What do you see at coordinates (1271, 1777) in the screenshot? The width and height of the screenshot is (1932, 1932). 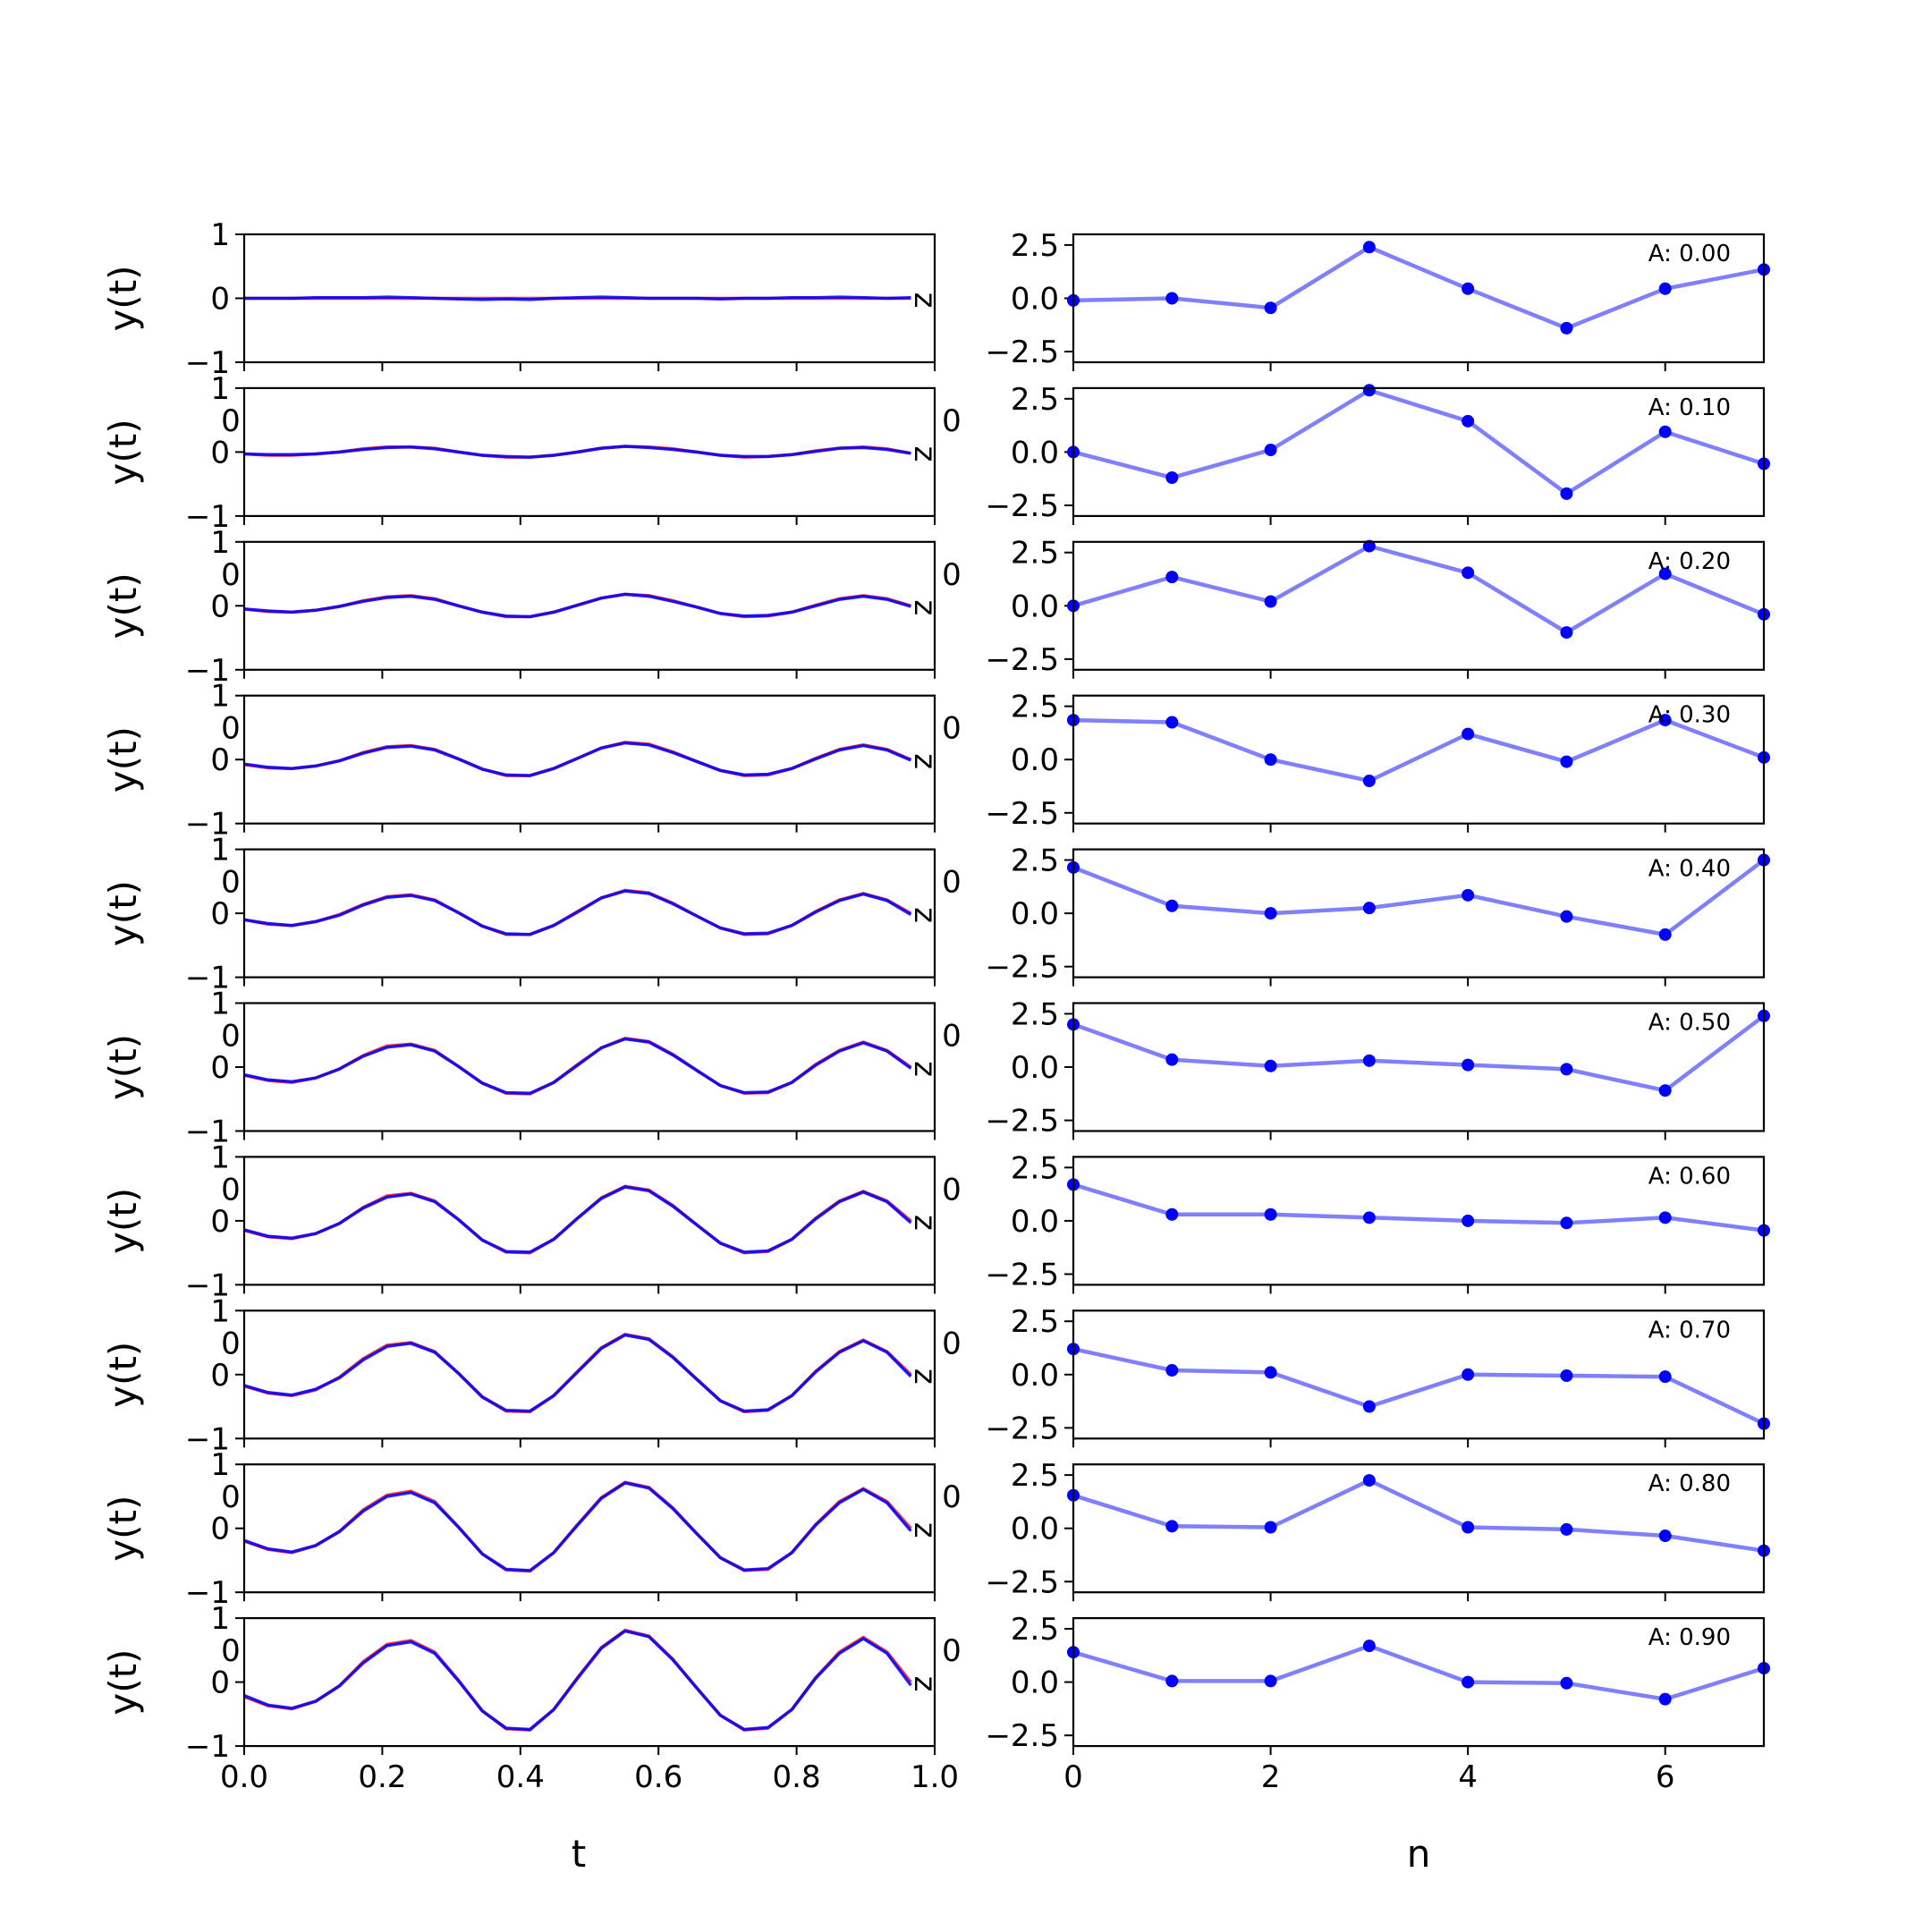 I see `right-xtick-label: 2` at bounding box center [1271, 1777].